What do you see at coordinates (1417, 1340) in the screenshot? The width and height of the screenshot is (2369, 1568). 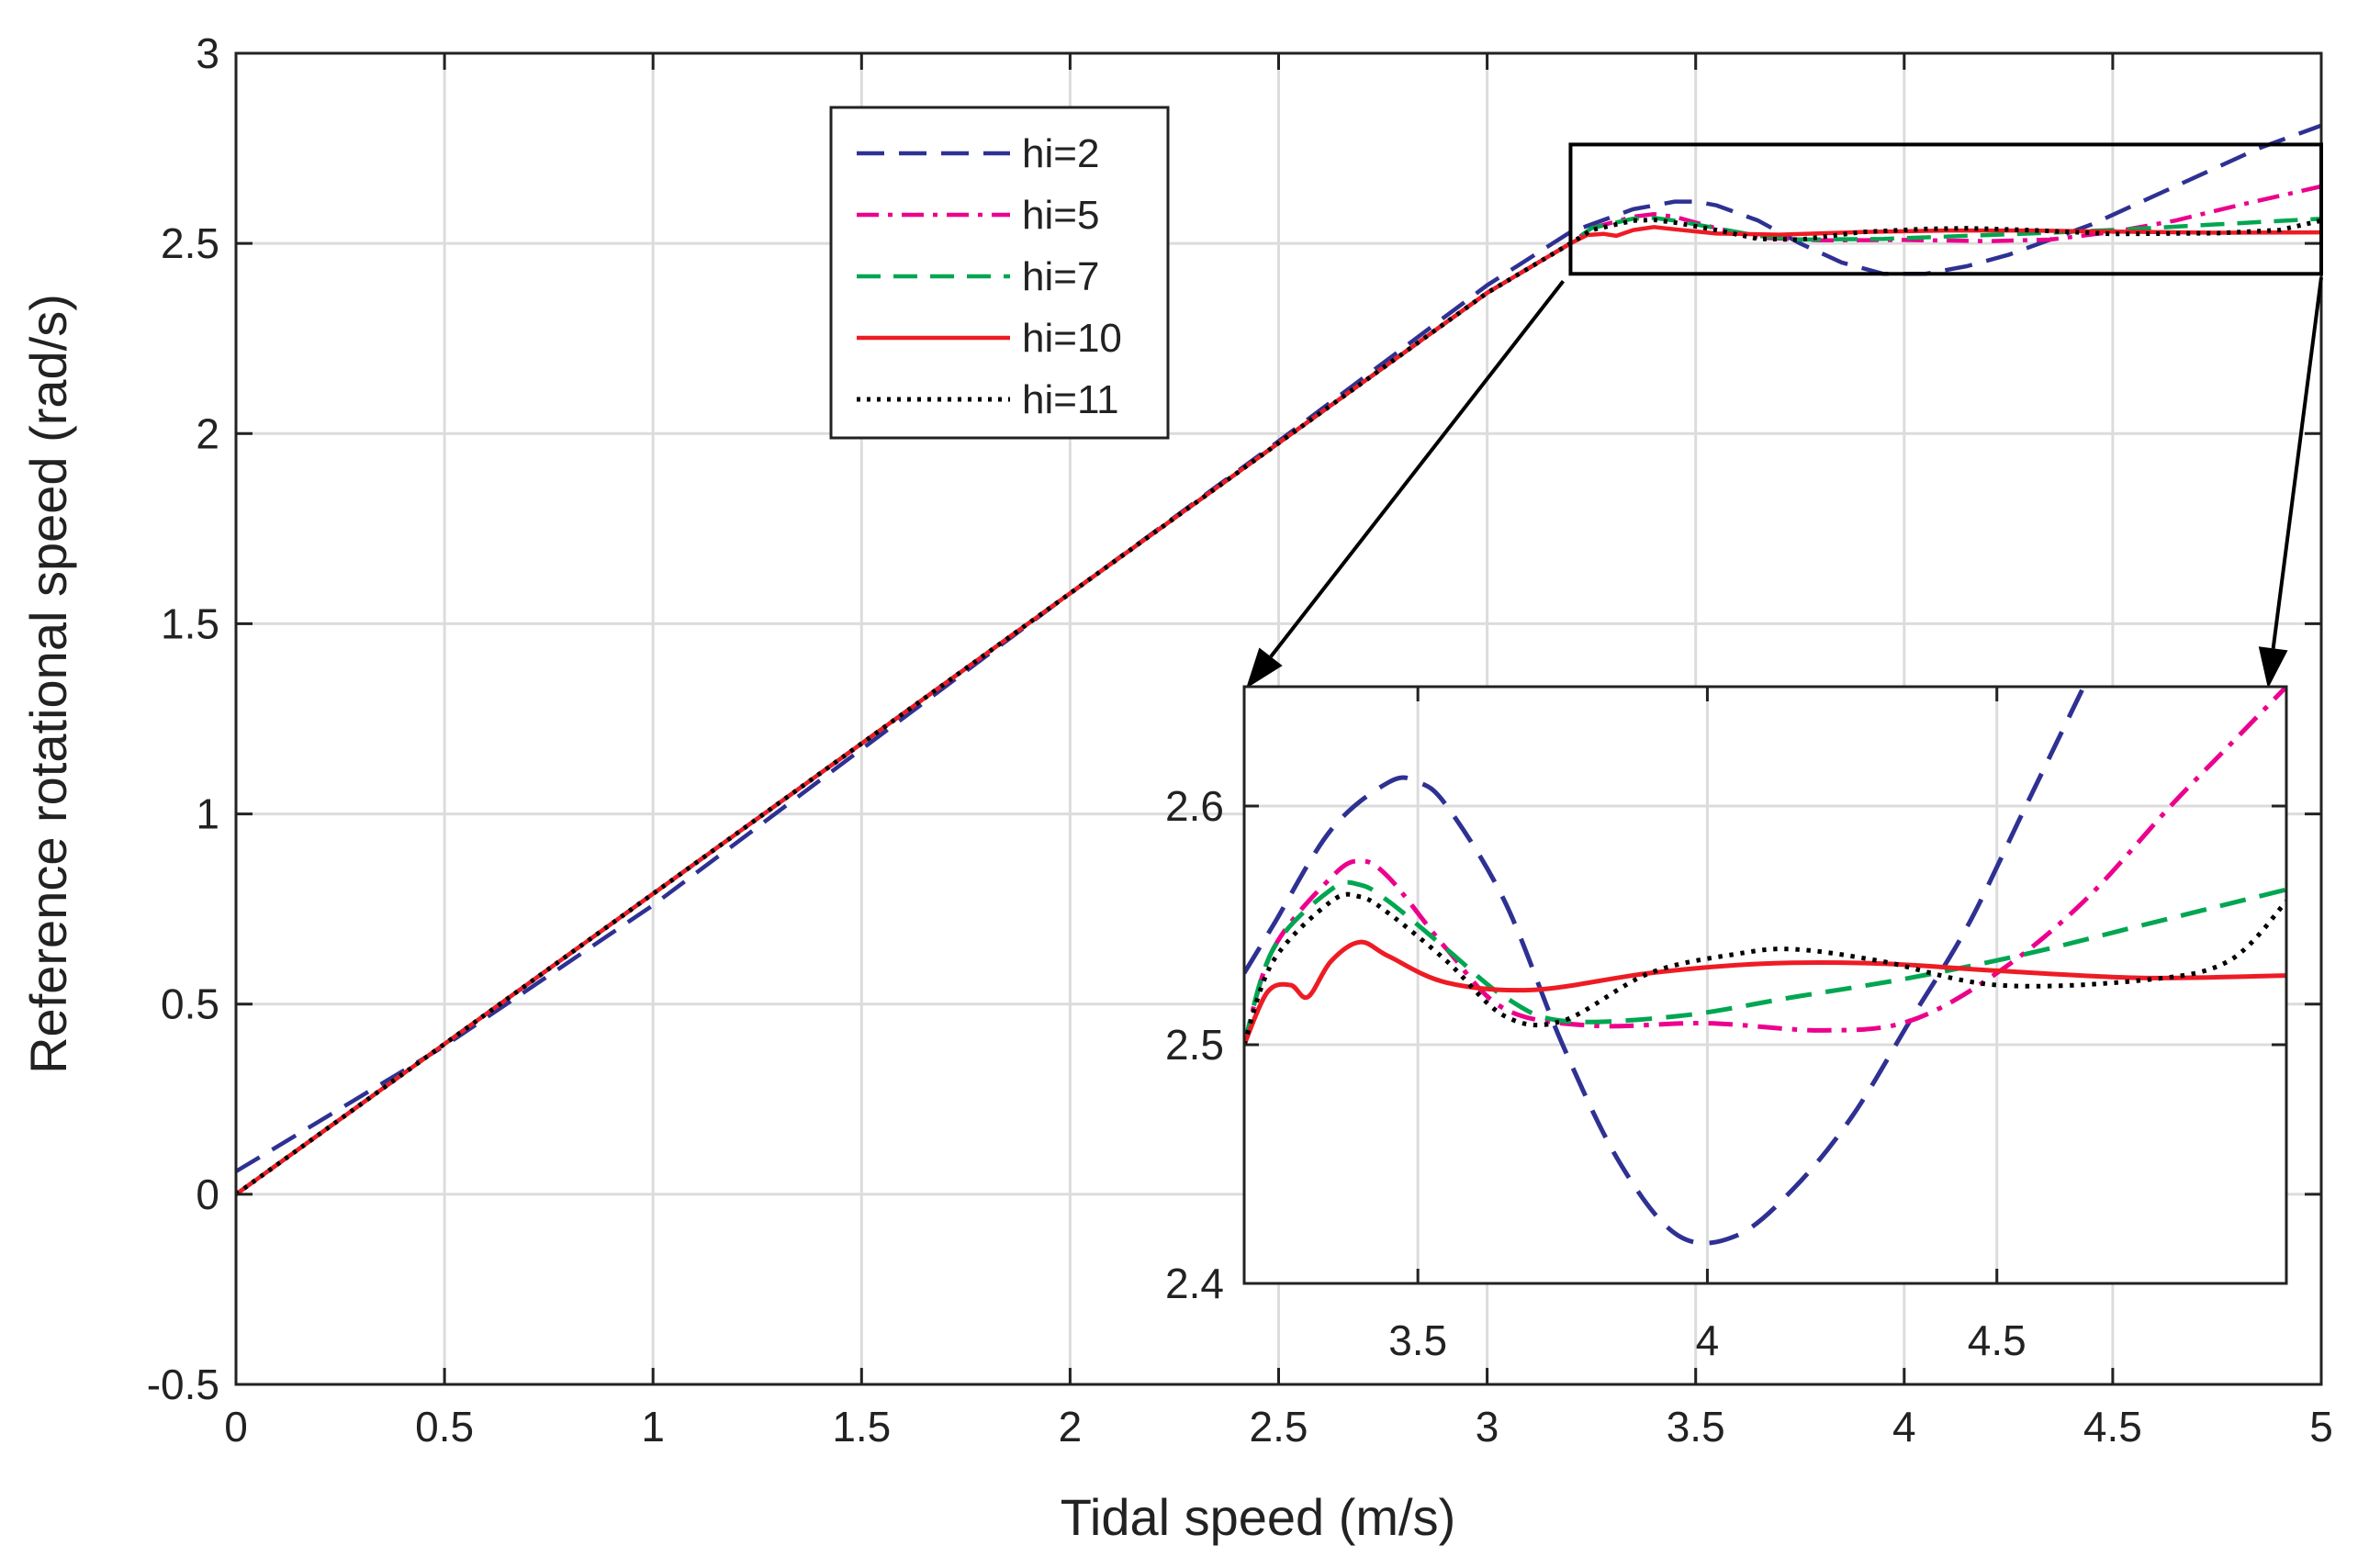 I see `inset-x-tick-label: 3.5` at bounding box center [1417, 1340].